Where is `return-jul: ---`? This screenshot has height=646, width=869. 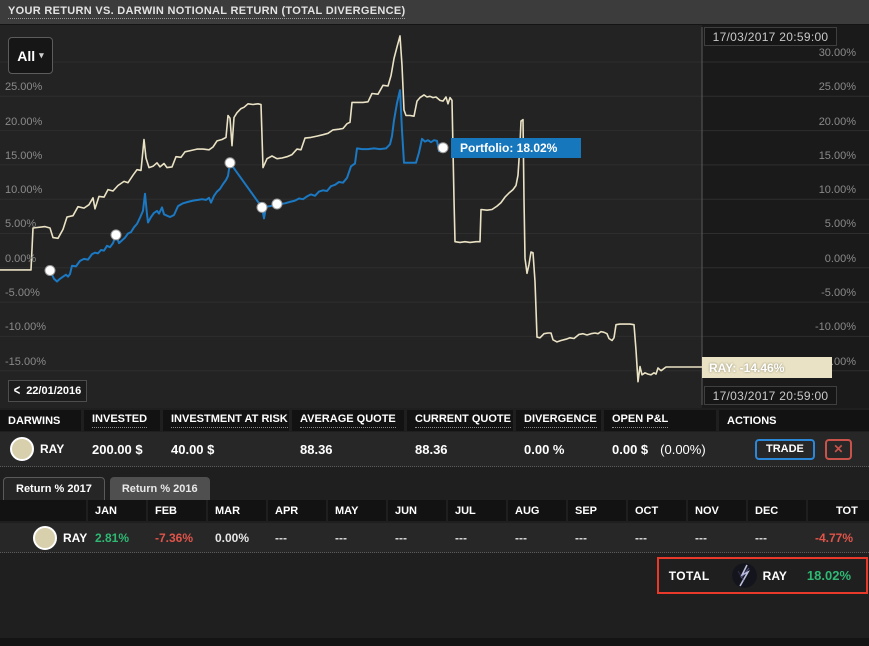
return-jul: --- is located at coordinates (461, 537).